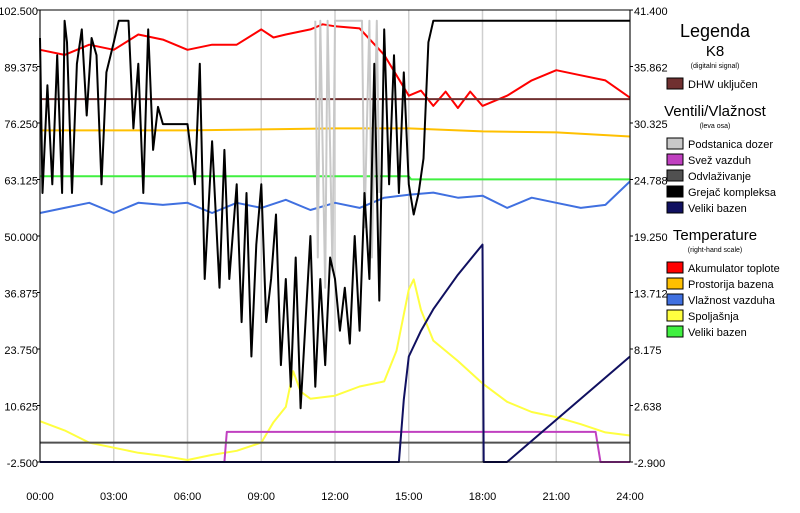 The width and height of the screenshot is (800, 513). Describe the element at coordinates (19, 12) in the screenshot. I see `y-tick-label: 102.500` at that location.